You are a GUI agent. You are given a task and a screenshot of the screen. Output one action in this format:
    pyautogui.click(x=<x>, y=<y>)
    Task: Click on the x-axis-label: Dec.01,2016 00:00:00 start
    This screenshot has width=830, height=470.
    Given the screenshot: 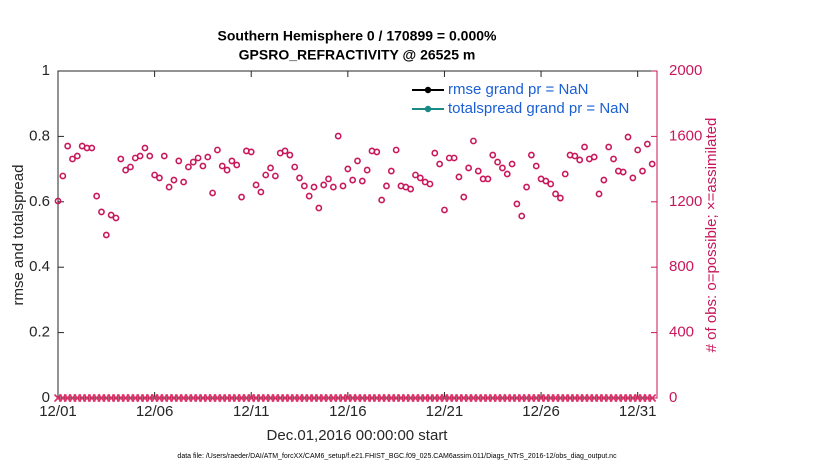 What is the action you would take?
    pyautogui.click(x=358, y=435)
    